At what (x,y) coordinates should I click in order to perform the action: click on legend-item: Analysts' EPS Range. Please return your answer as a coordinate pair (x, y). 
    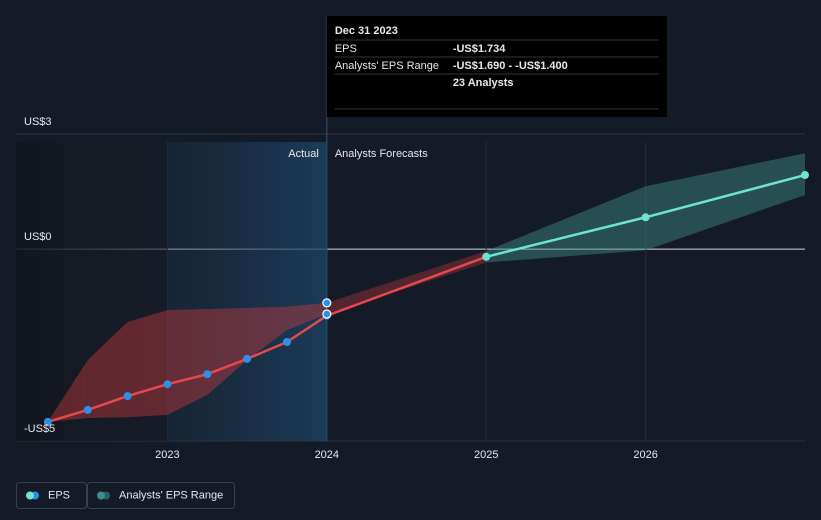
    Looking at the image, I should click on (161, 495).